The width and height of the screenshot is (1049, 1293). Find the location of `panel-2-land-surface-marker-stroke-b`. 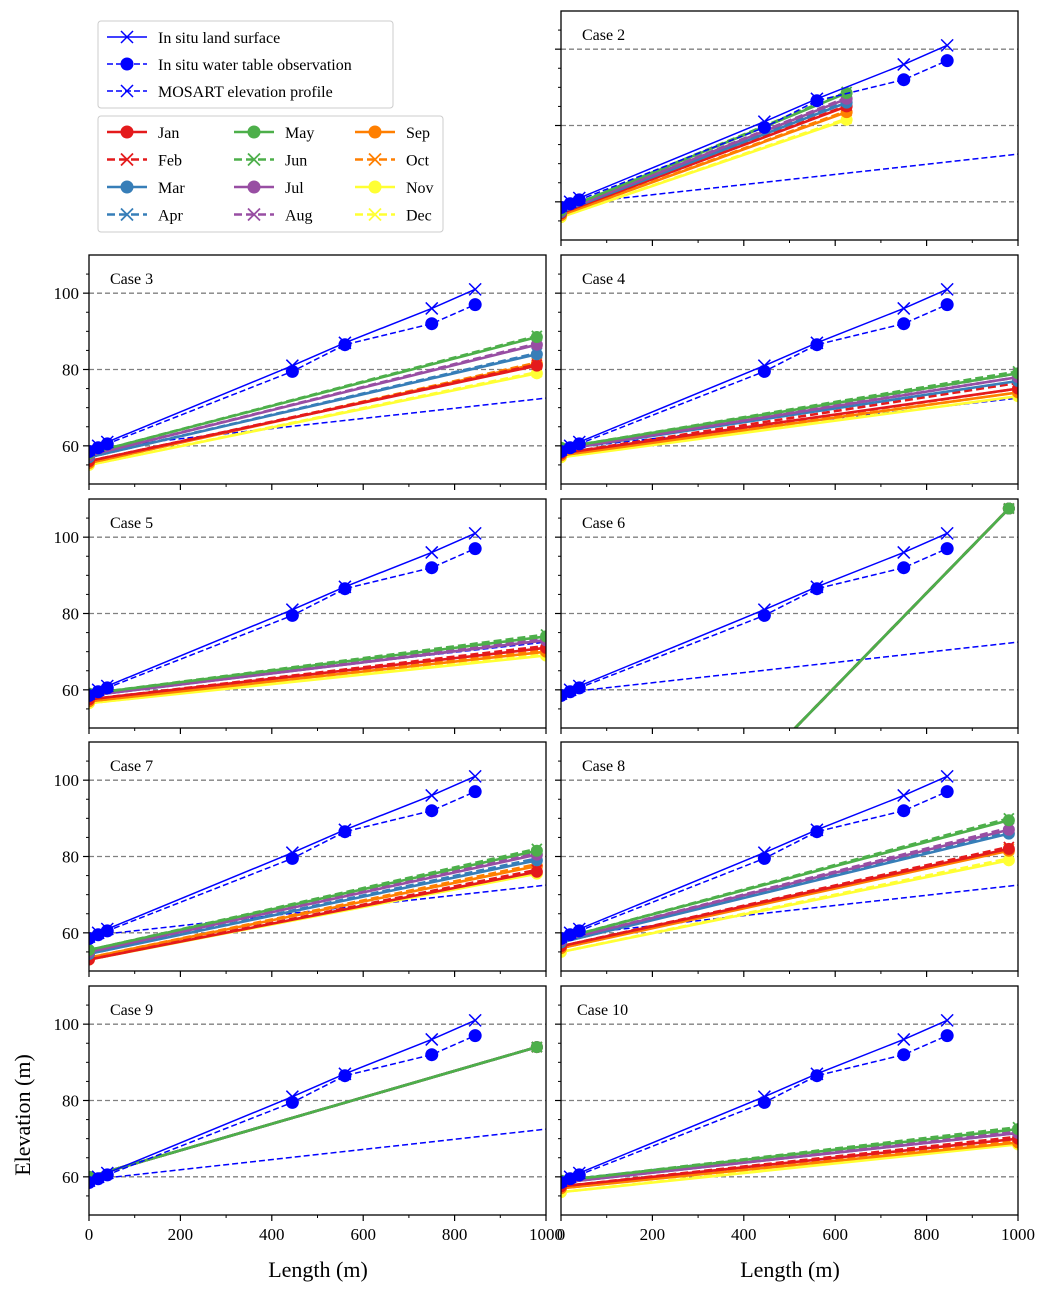

panel-2-land-surface-marker-stroke-b is located at coordinates (904, 64).